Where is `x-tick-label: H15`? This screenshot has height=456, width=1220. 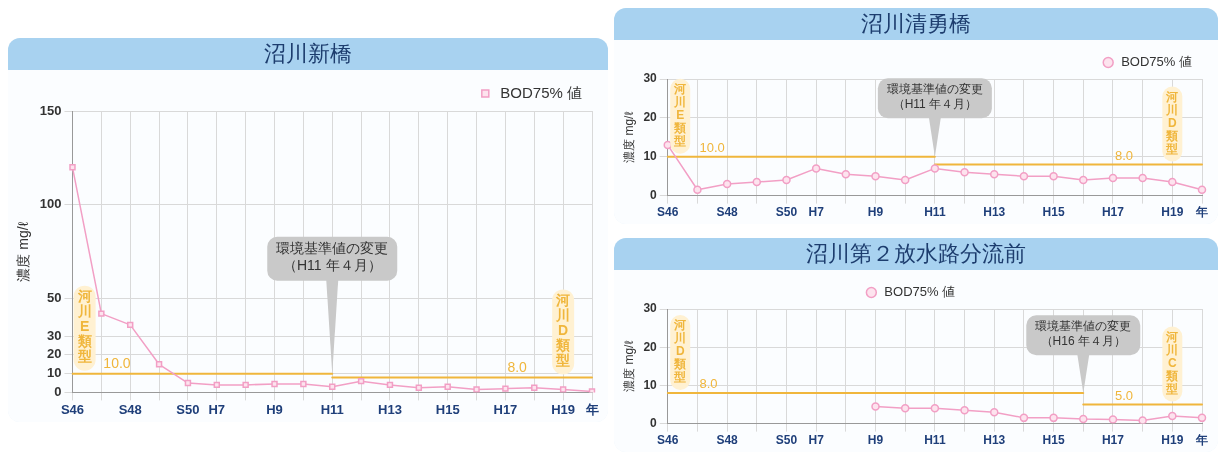
x-tick-label: H15 is located at coordinates (1053, 440).